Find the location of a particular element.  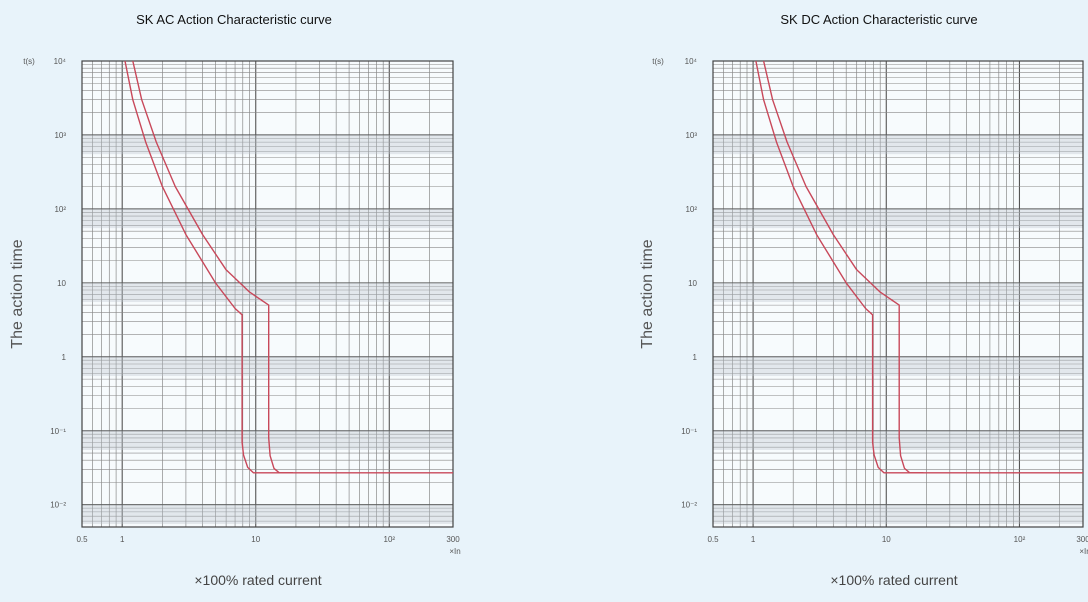

ac-x-tick-label: 0.5 is located at coordinates (82, 539).